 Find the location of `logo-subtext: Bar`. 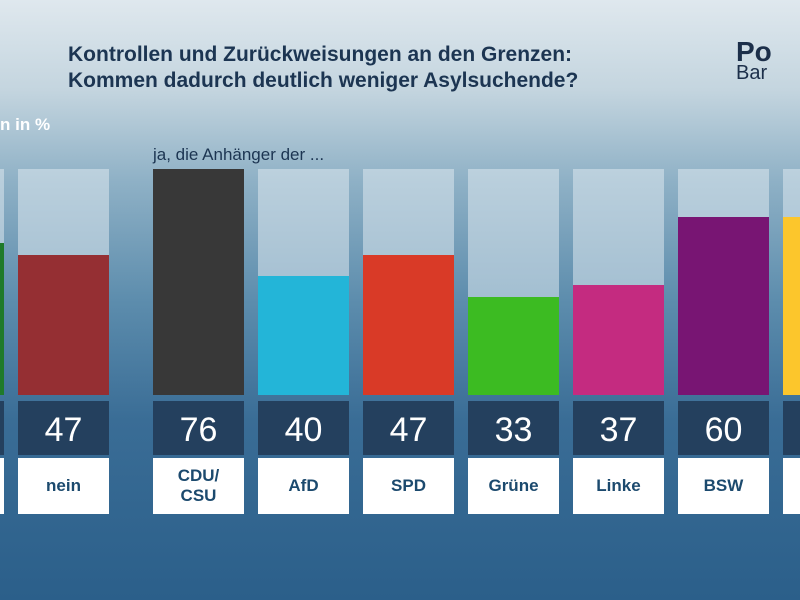

logo-subtext: Bar is located at coordinates (752, 73).